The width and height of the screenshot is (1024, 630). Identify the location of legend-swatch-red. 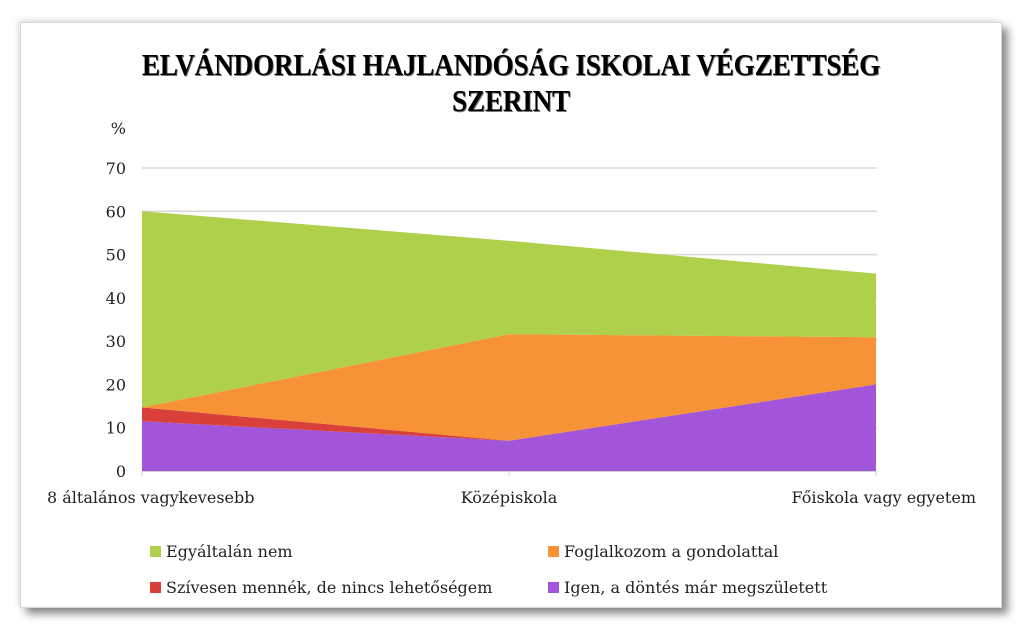
(155, 587).